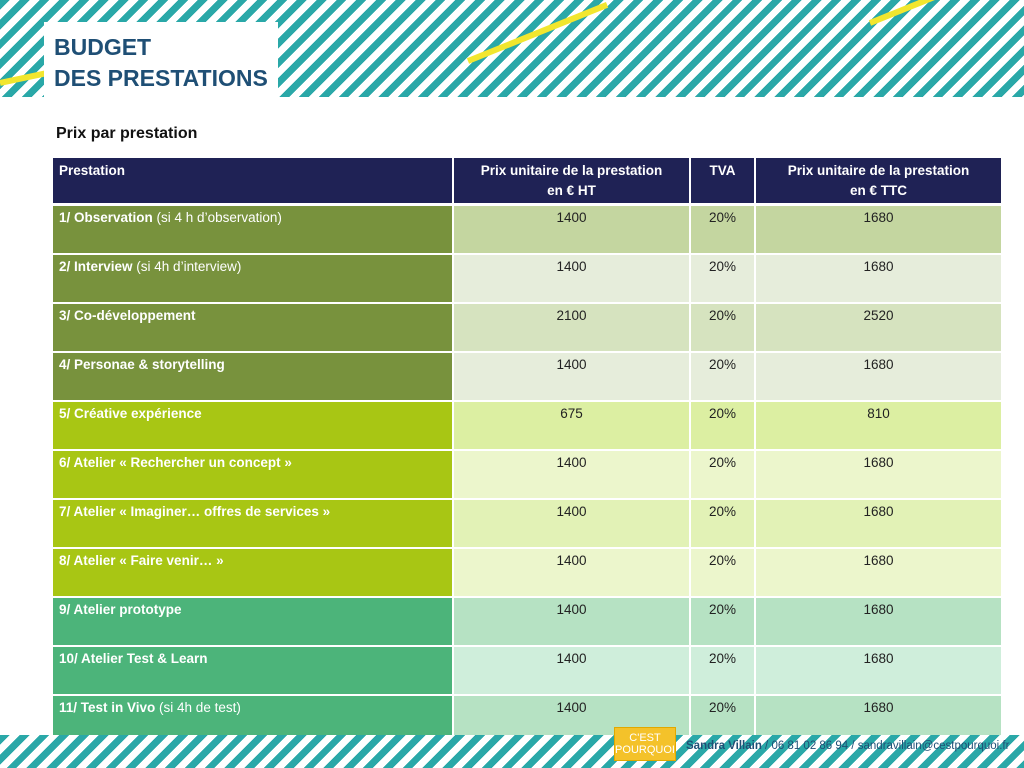 This screenshot has height=768, width=1024. What do you see at coordinates (103, 47) in the screenshot?
I see `page-title-line1: BUDGET` at bounding box center [103, 47].